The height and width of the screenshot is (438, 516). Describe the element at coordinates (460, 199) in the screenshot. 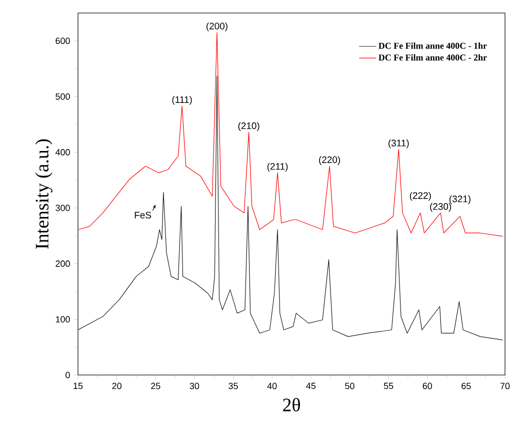

I see `annotation: (321)` at that location.